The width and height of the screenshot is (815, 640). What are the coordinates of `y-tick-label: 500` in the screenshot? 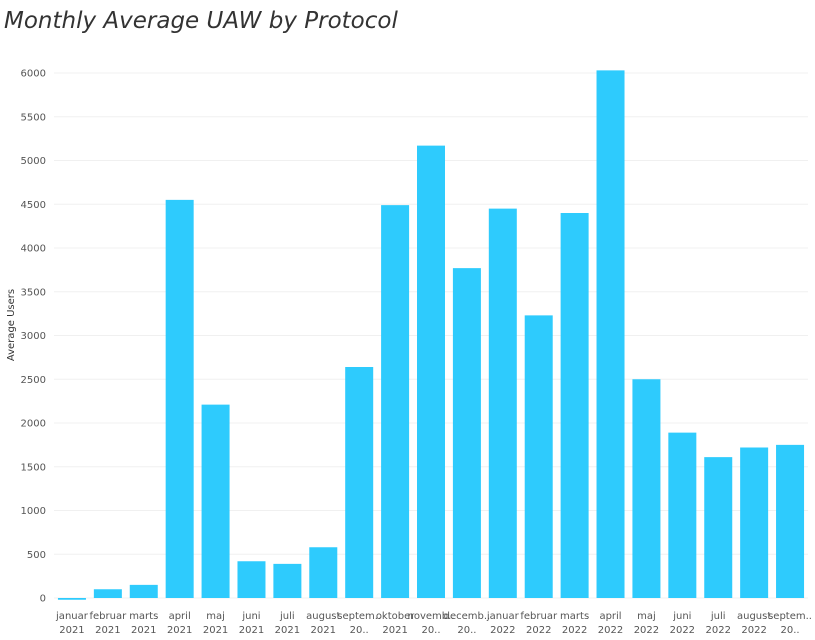 It's located at (36, 555).